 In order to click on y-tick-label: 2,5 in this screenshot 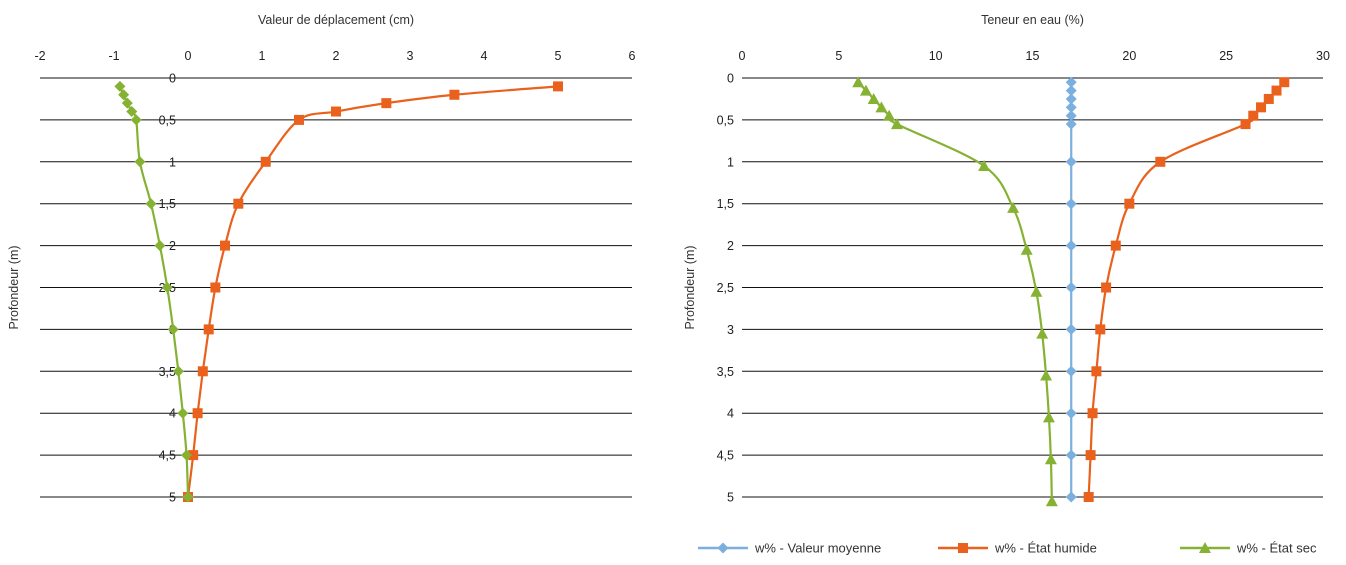, I will do `click(725, 288)`.